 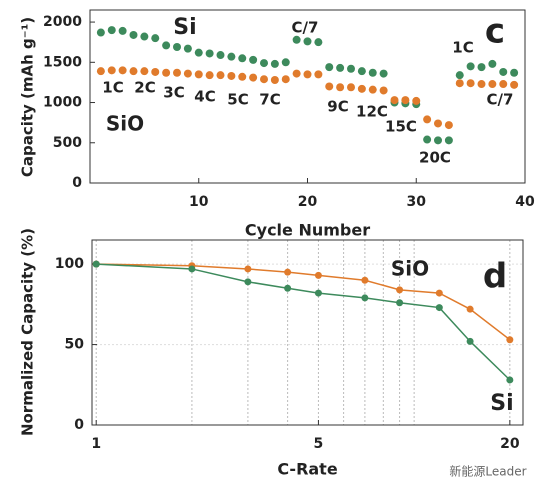 I want to click on annotation: 2C, so click(x=144, y=88).